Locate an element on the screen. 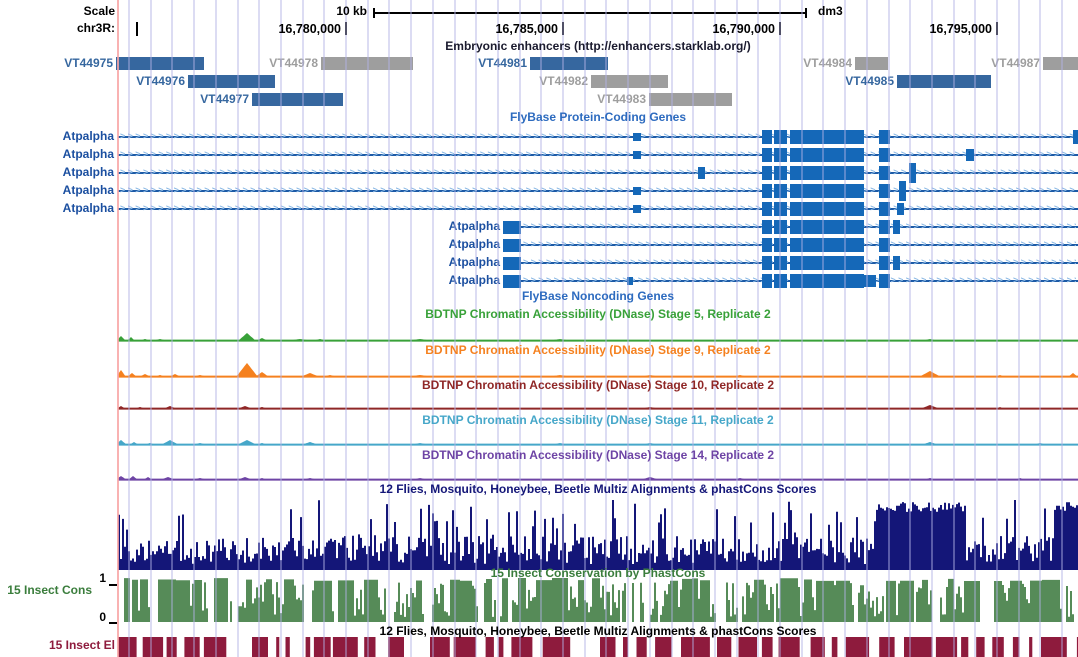 The height and width of the screenshot is (657, 1078). multiz-histogram is located at coordinates (539, 534).